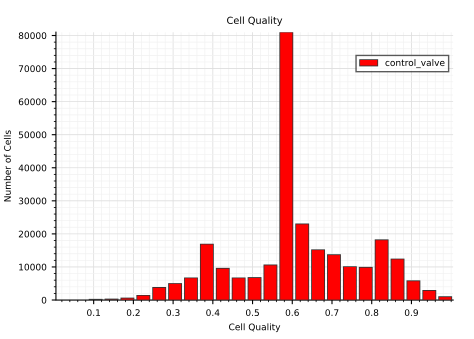 This screenshot has height=339, width=474. Describe the element at coordinates (93, 312) in the screenshot. I see `x-tick-label: 0.1` at that location.